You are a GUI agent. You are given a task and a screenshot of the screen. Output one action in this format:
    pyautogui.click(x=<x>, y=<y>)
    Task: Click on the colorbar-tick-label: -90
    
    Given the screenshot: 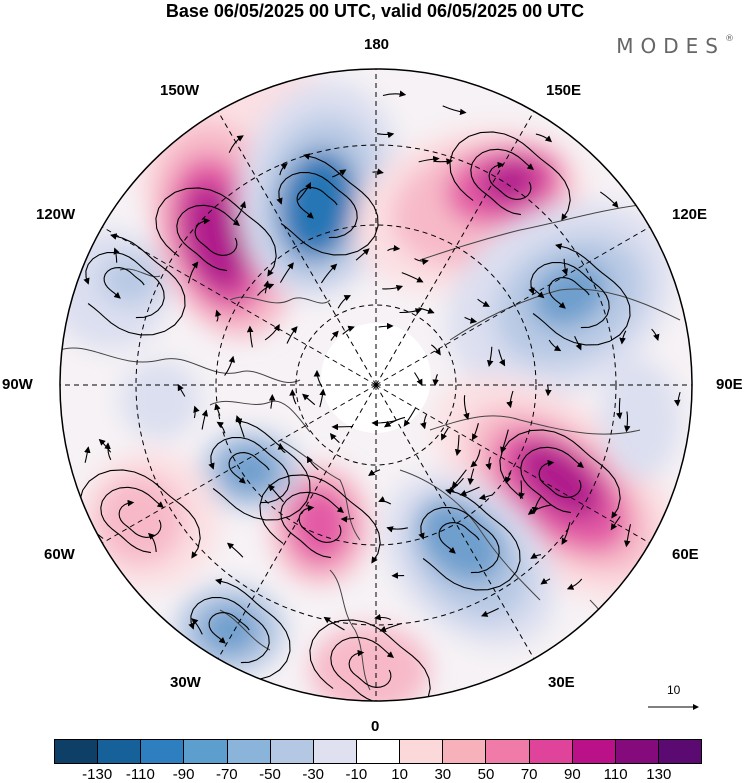 What is the action you would take?
    pyautogui.click(x=183, y=774)
    